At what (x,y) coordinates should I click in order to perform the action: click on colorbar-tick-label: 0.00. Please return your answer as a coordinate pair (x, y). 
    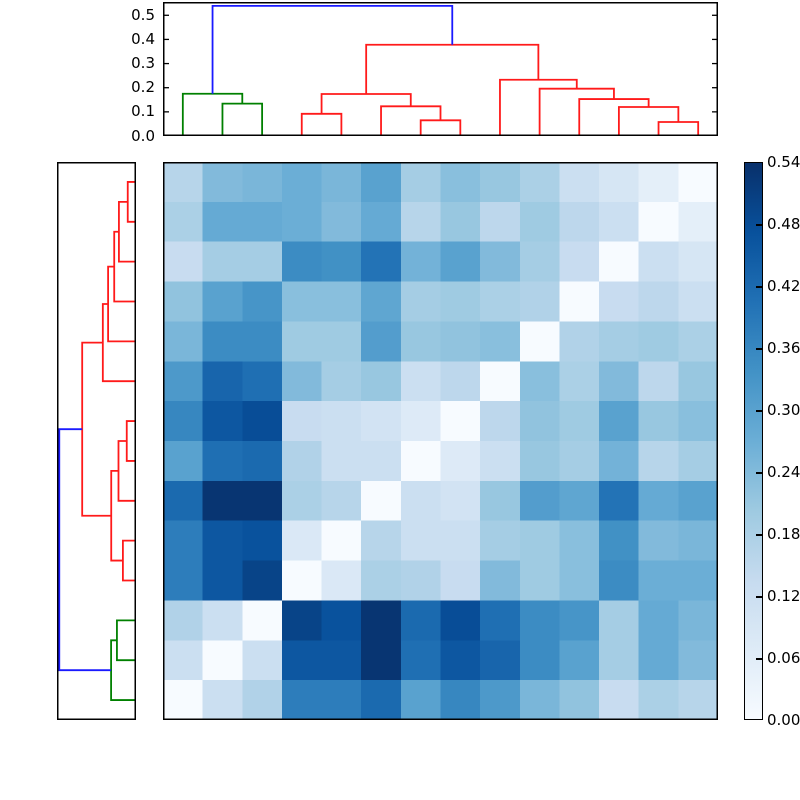
    Looking at the image, I should click on (783, 719).